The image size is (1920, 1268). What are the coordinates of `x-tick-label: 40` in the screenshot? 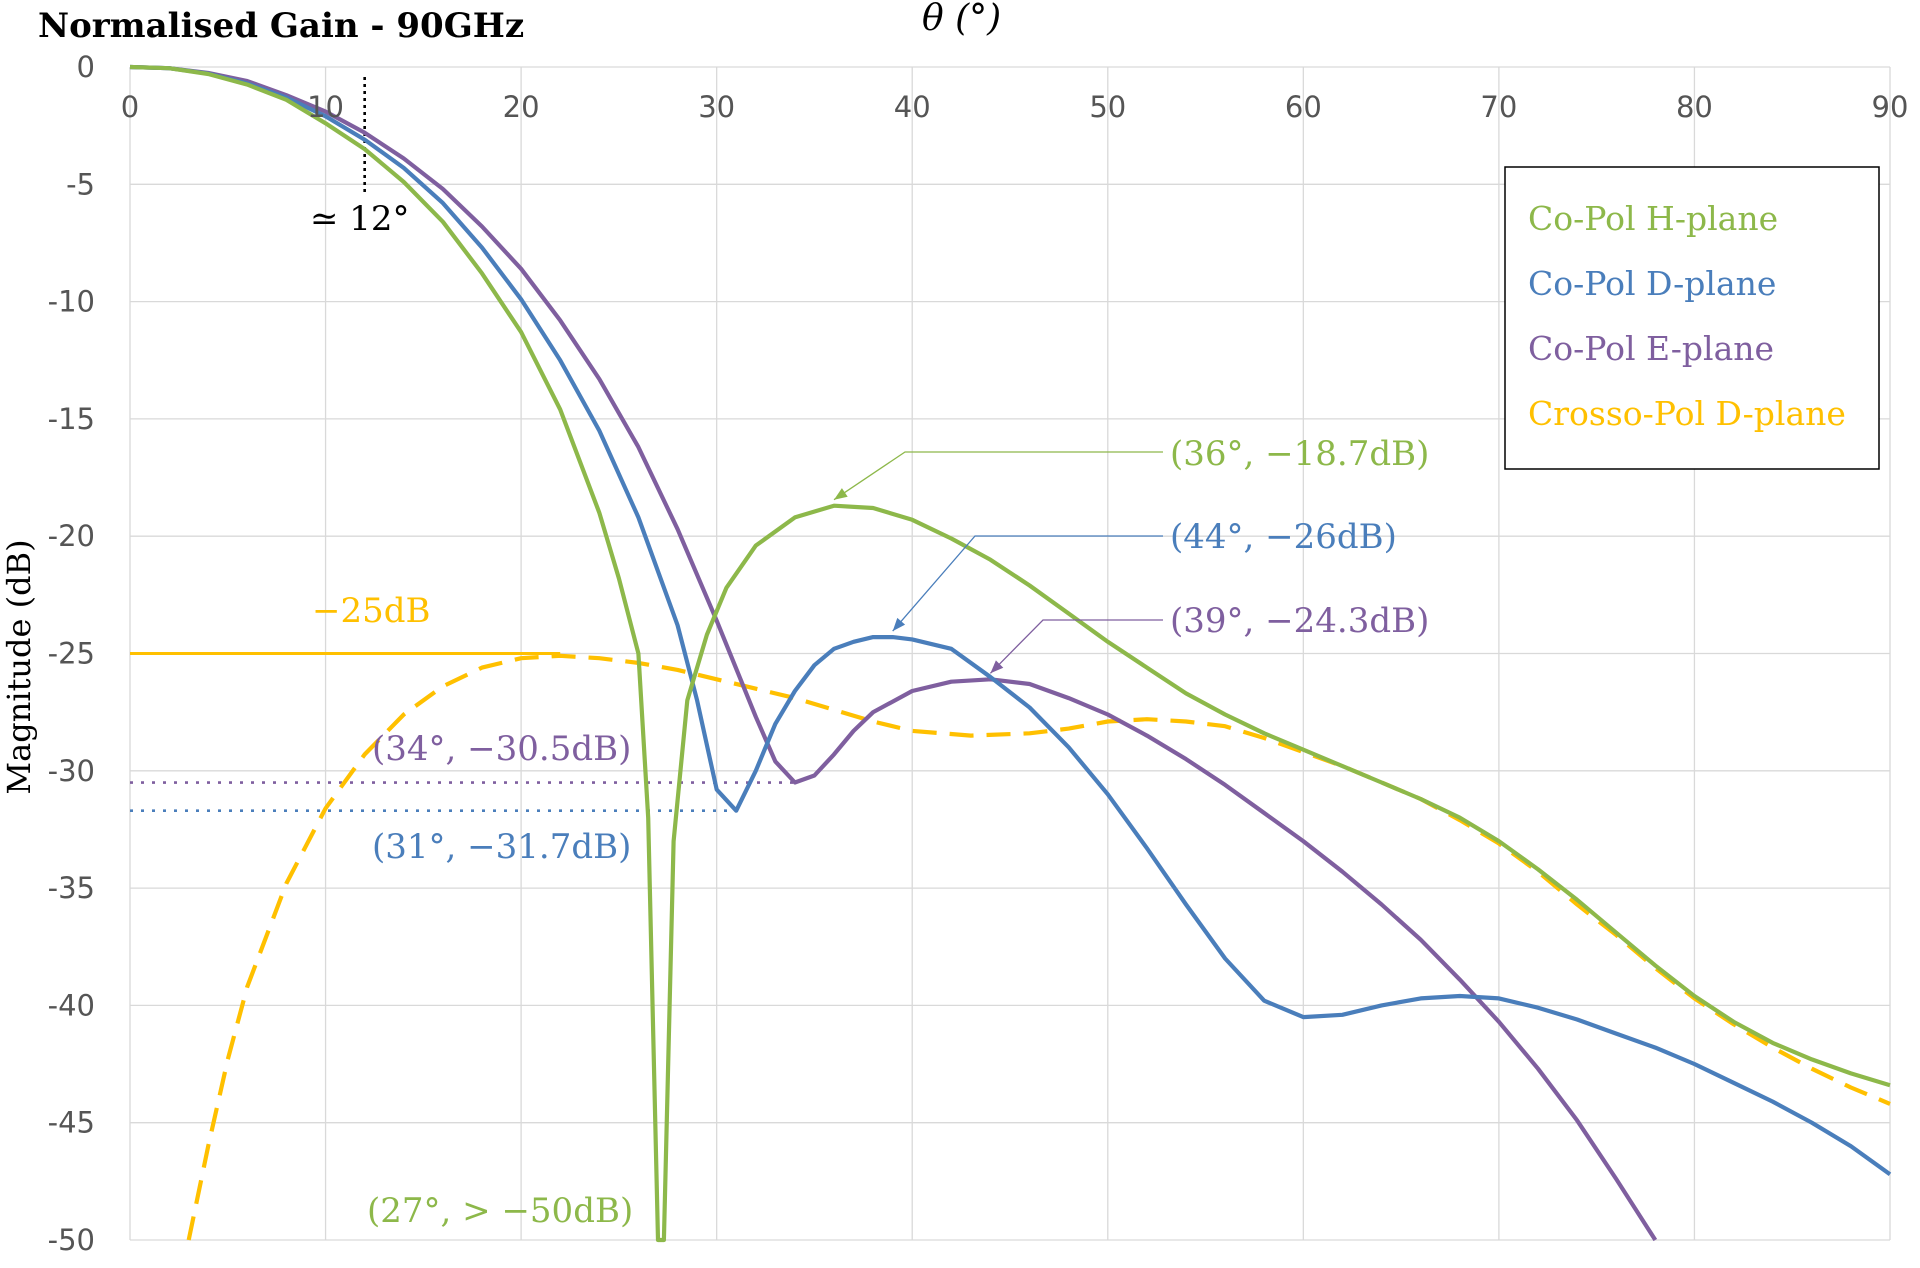 It's located at (912, 107).